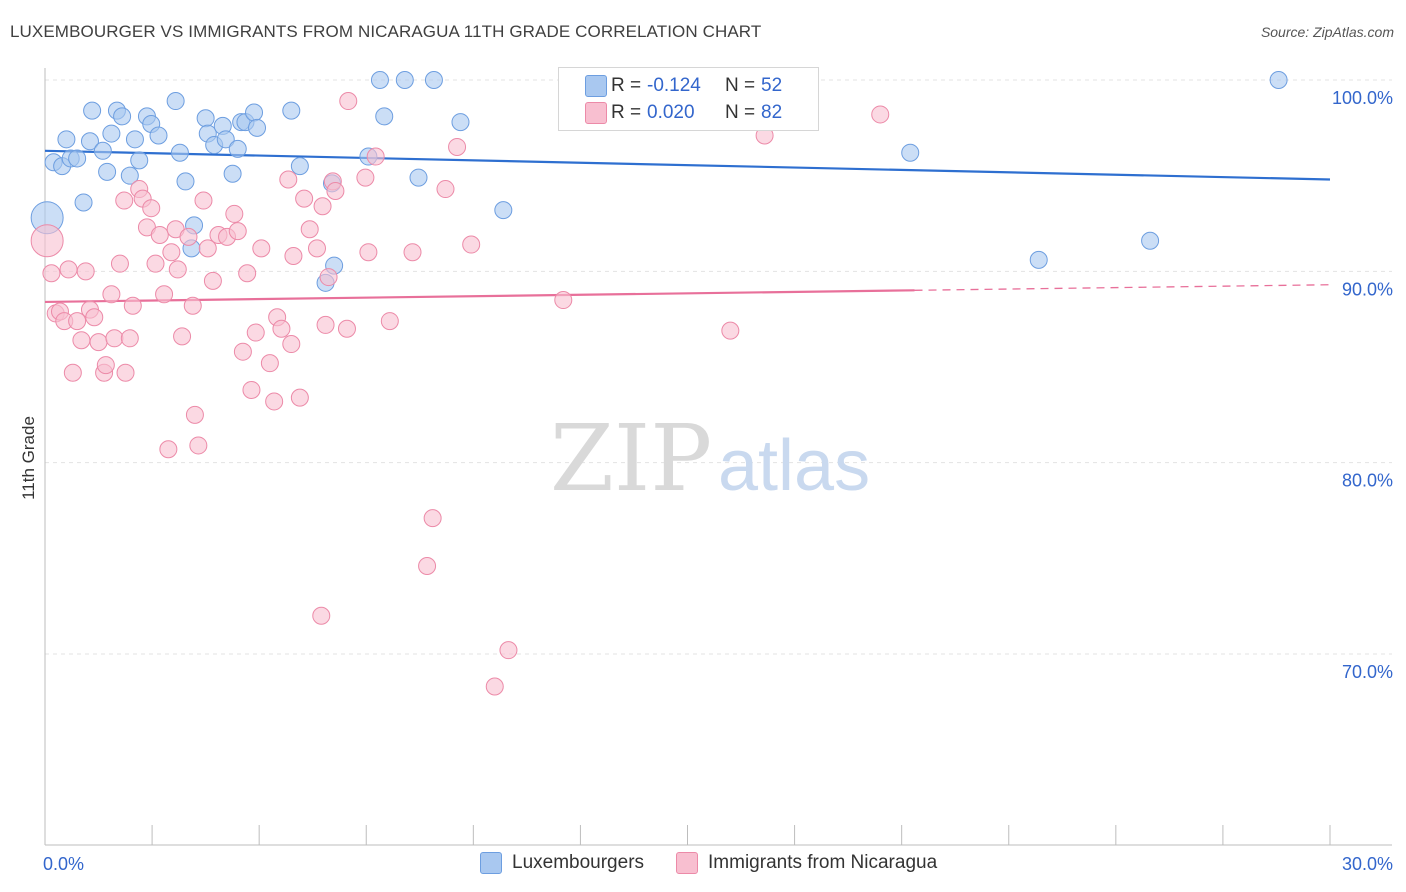 This screenshot has height=892, width=1406. Describe the element at coordinates (772, 112) in the screenshot. I see `legend-n-value: 82` at that location.